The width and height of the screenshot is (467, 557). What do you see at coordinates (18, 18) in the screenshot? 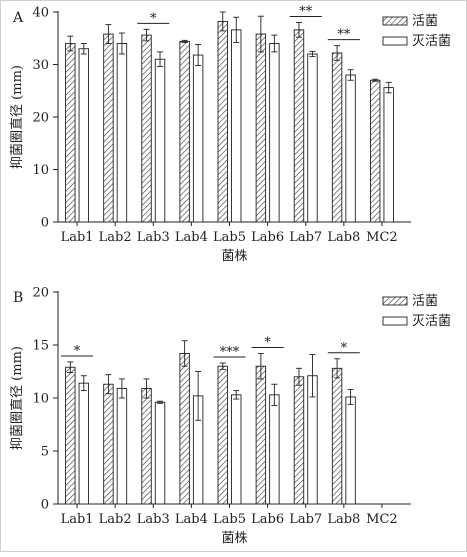
I see `panel-label: A` at bounding box center [18, 18].